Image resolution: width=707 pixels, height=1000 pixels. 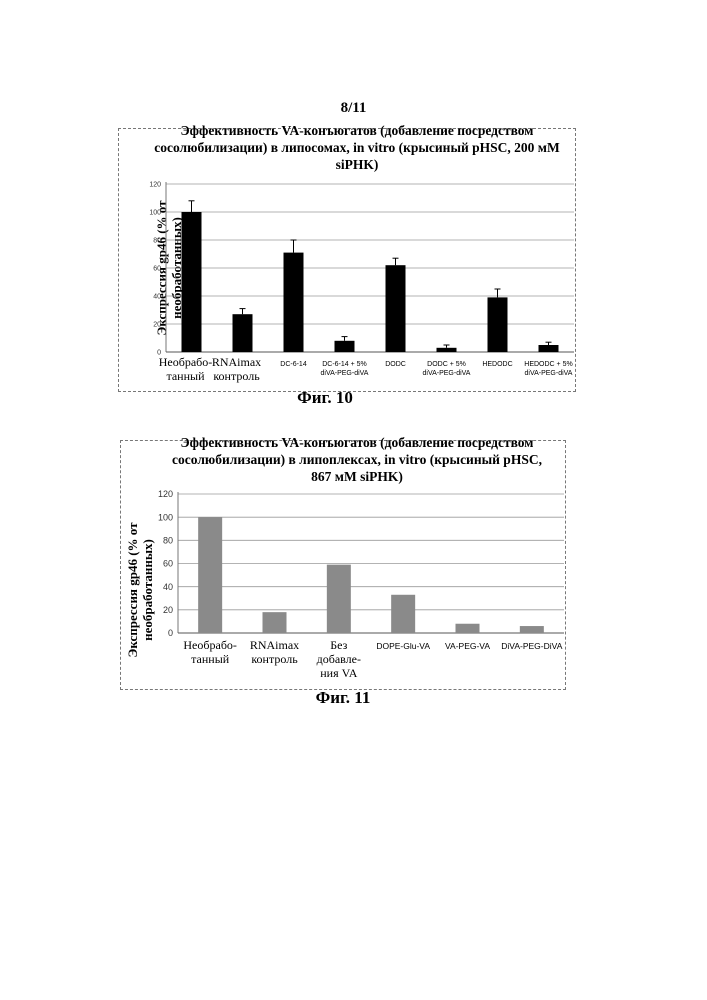 I want to click on chart-1-ytick: 120, so click(x=155, y=184).